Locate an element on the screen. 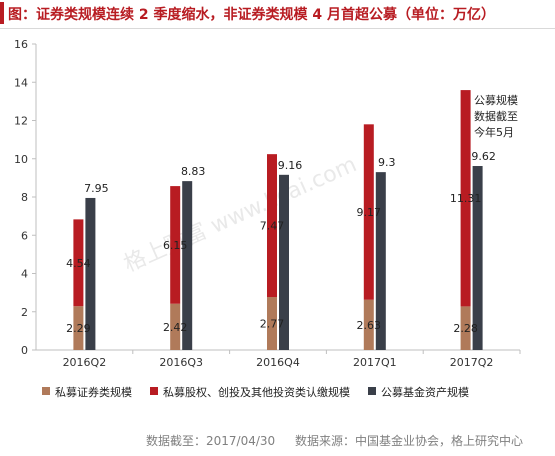  data-label-private-equity: 6.15 is located at coordinates (175, 245).